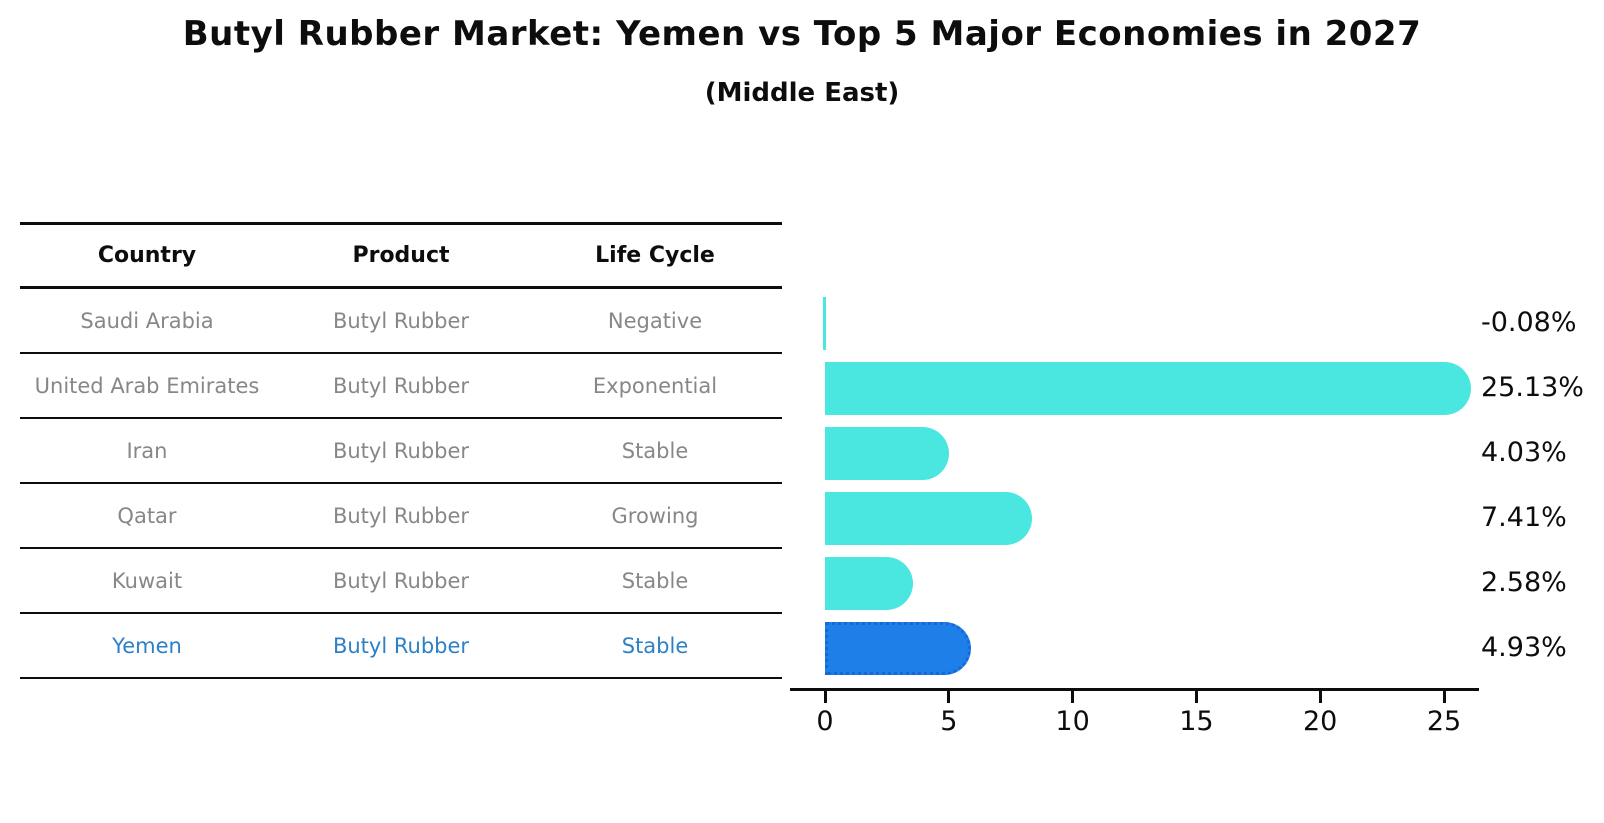 The image size is (1604, 823). Describe the element at coordinates (1134, 689) in the screenshot. I see `x-axis-line` at that location.